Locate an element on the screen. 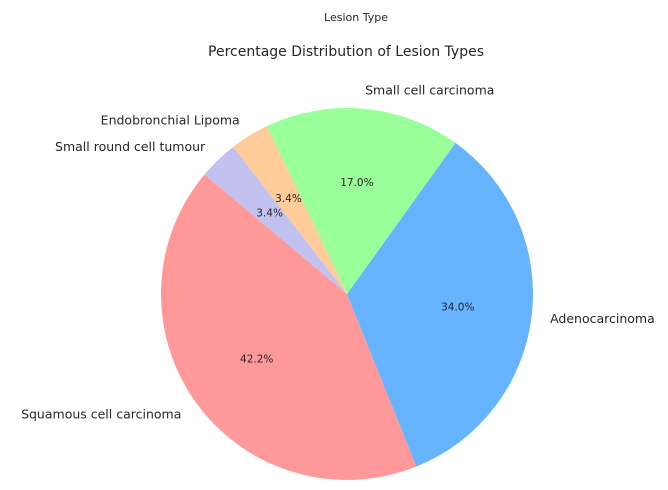 The width and height of the screenshot is (668, 490). category-label-endobronchial-lipoma: Endobronchial Lipoma is located at coordinates (170, 119).